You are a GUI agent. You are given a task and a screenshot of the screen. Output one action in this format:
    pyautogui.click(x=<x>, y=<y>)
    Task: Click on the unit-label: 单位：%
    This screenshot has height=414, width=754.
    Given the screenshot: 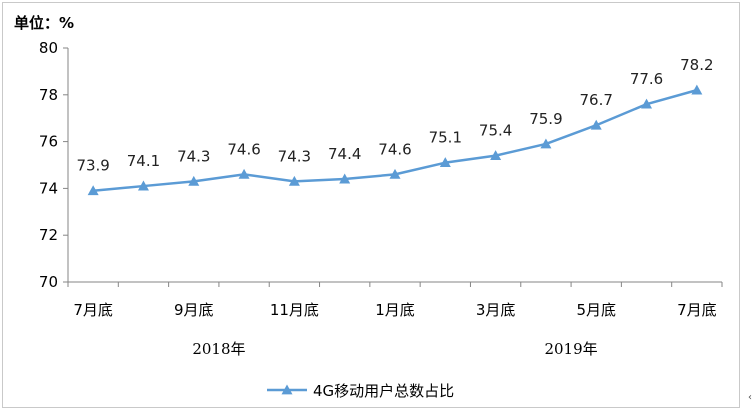 What is the action you would take?
    pyautogui.click(x=44, y=23)
    